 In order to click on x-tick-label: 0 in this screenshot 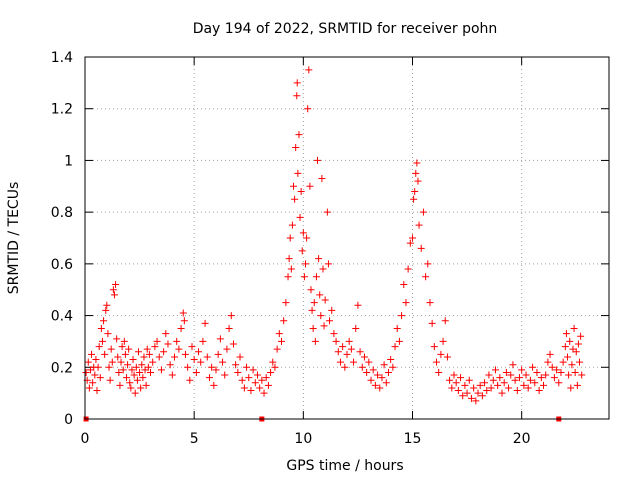, I will do `click(85, 439)`.